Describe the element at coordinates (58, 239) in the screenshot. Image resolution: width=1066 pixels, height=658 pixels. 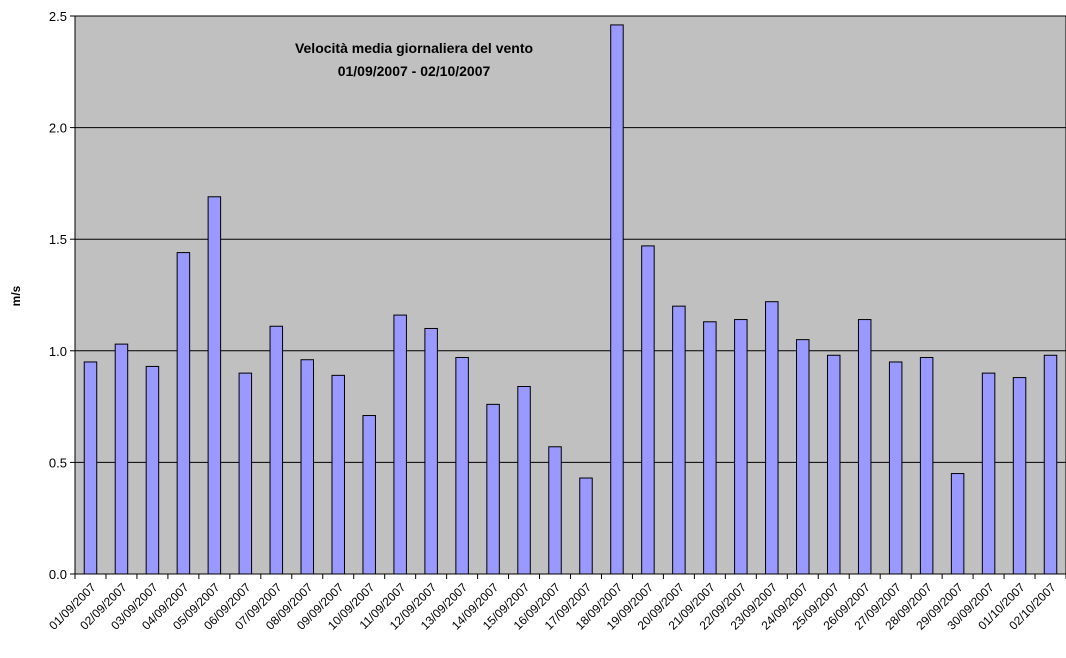
I see `y-tick-label: 1.5` at that location.